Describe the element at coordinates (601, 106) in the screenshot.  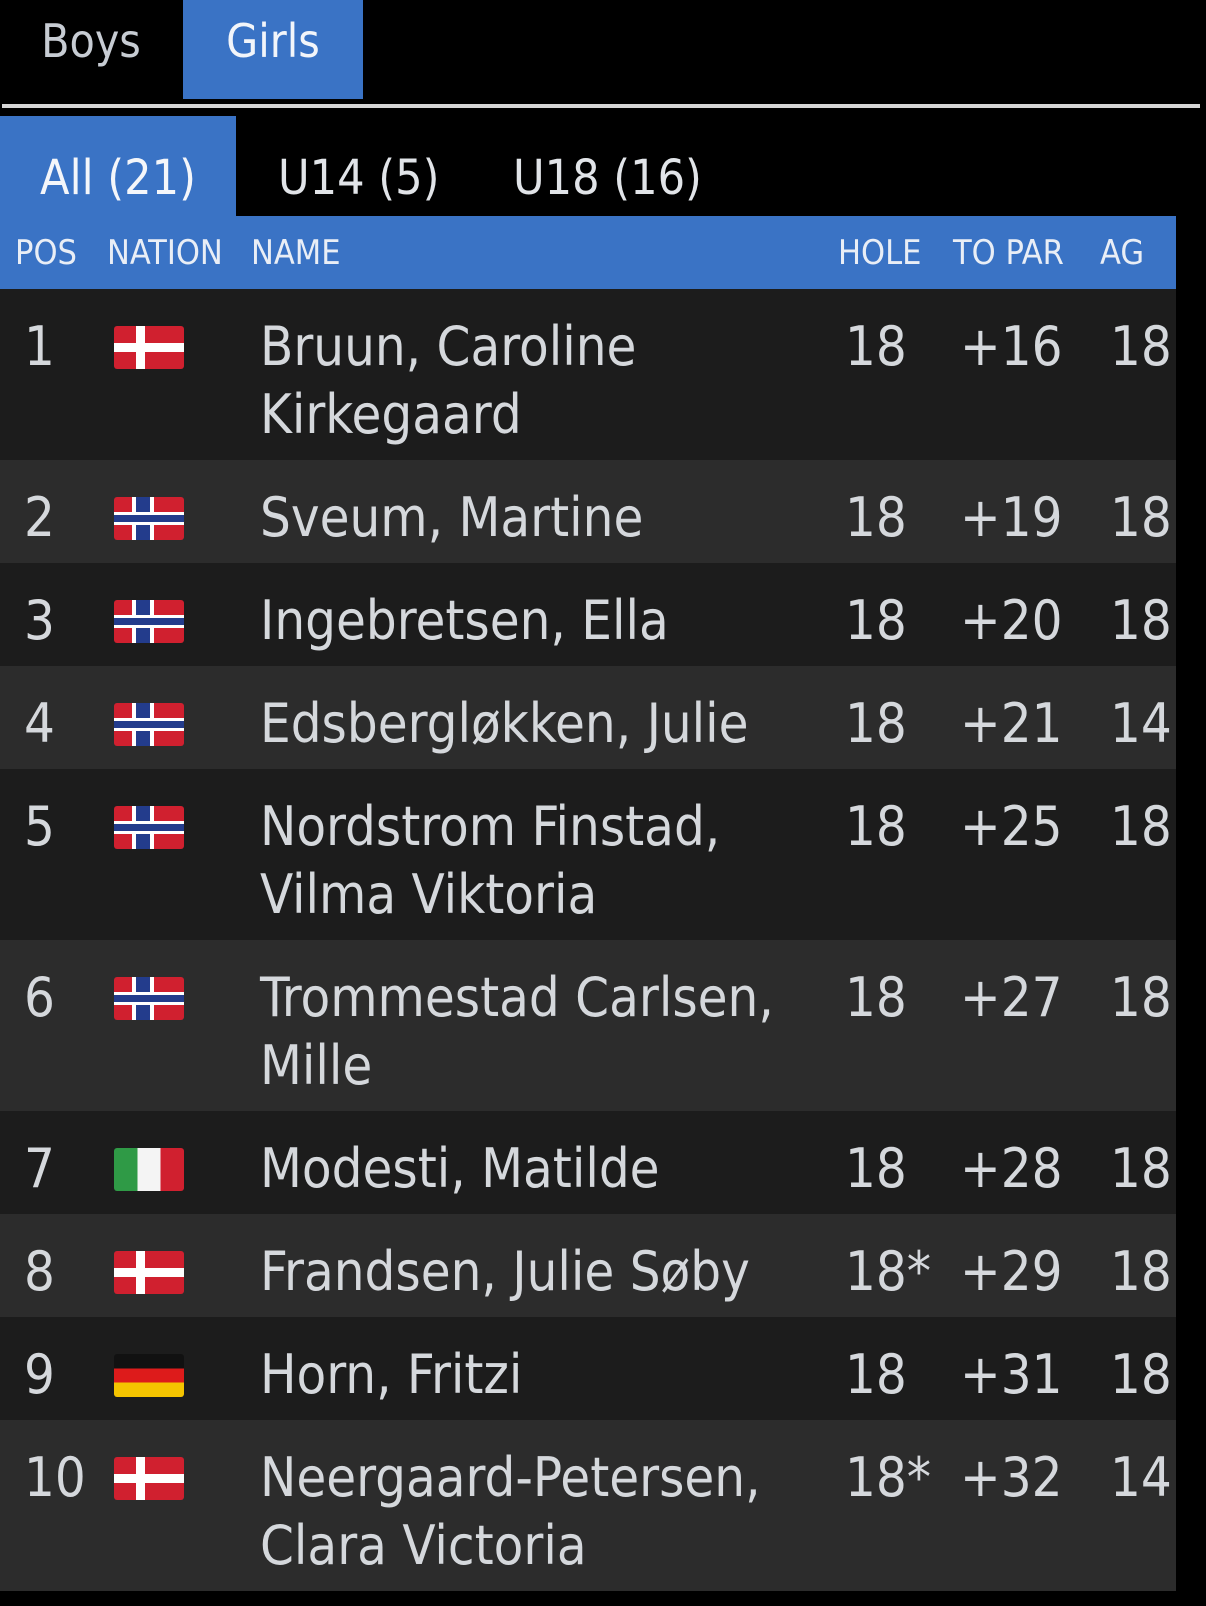
I see `divider` at that location.